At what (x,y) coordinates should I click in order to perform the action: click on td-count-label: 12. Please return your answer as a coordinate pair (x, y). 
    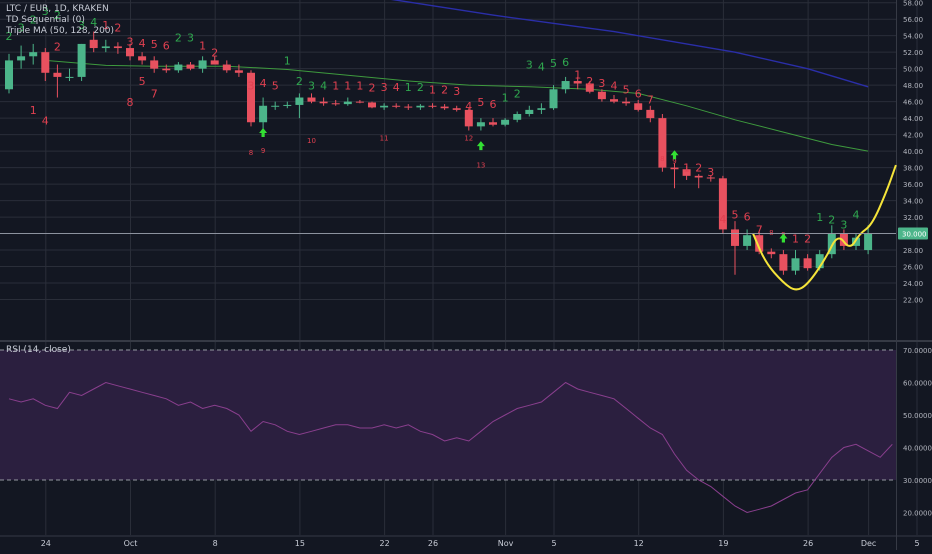
    Looking at the image, I should click on (468, 138).